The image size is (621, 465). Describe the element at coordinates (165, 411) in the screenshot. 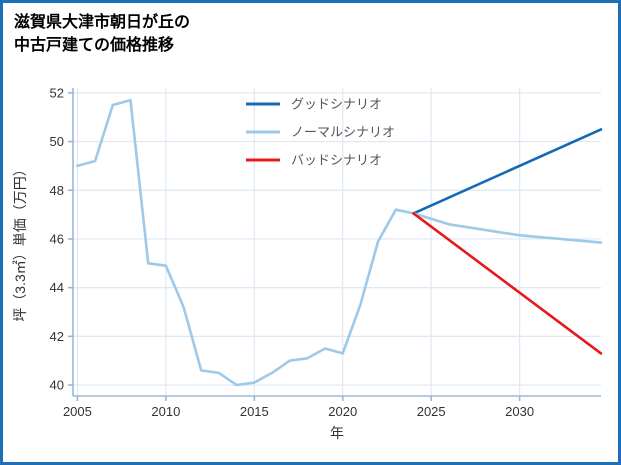

I see `x-tick-label: 2010` at that location.